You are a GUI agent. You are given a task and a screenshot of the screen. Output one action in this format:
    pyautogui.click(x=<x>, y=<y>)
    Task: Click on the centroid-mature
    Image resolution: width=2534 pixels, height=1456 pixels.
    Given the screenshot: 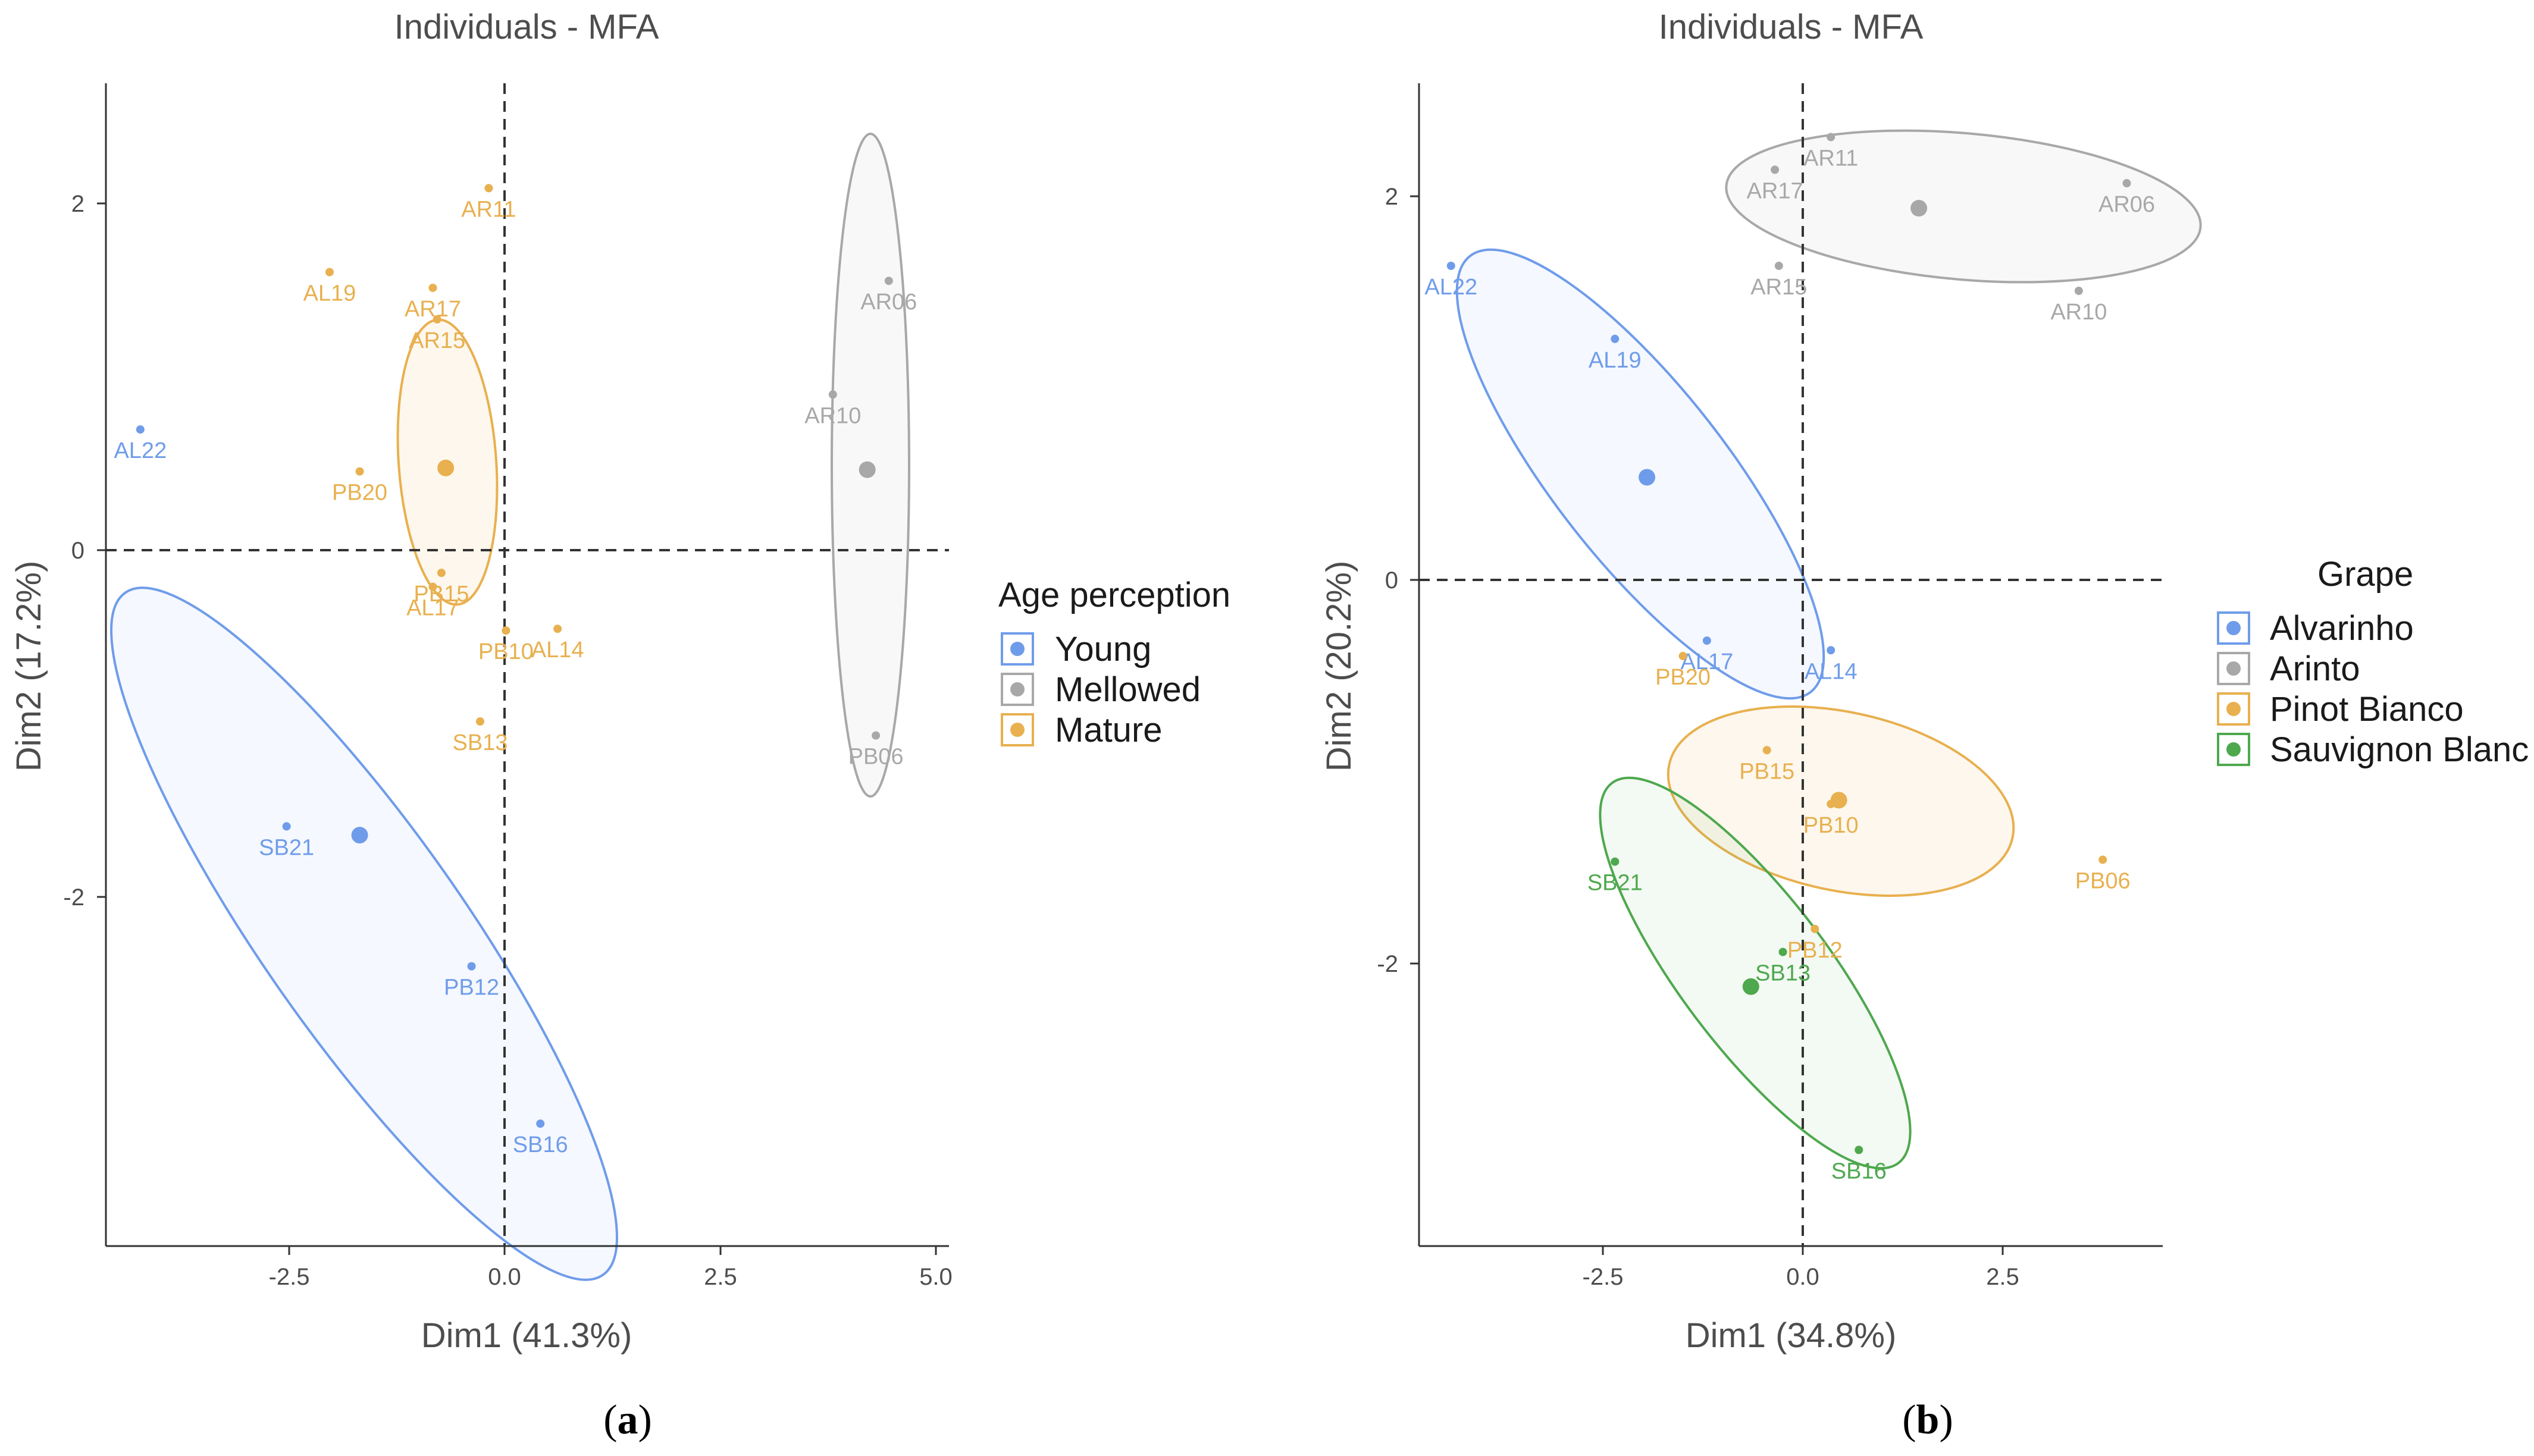 What is the action you would take?
    pyautogui.click(x=446, y=467)
    